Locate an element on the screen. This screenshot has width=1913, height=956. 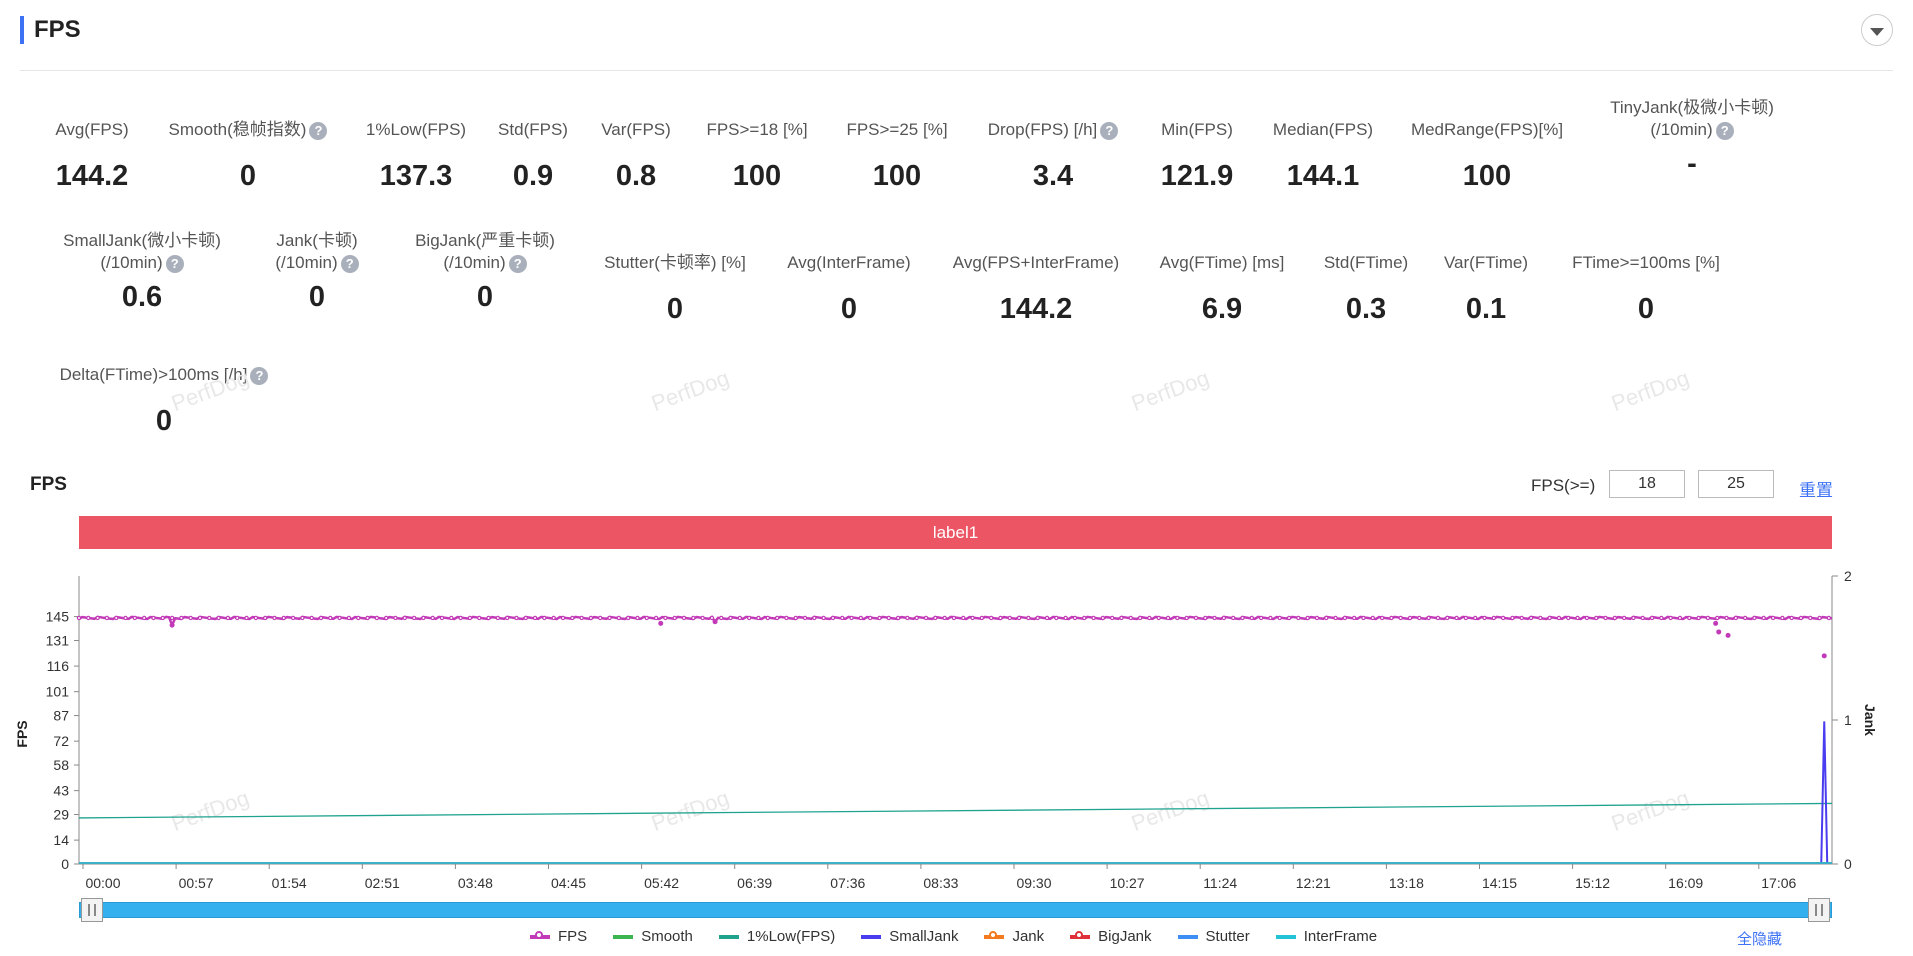
legend-item-stutter: Stutter is located at coordinates (1213, 936).